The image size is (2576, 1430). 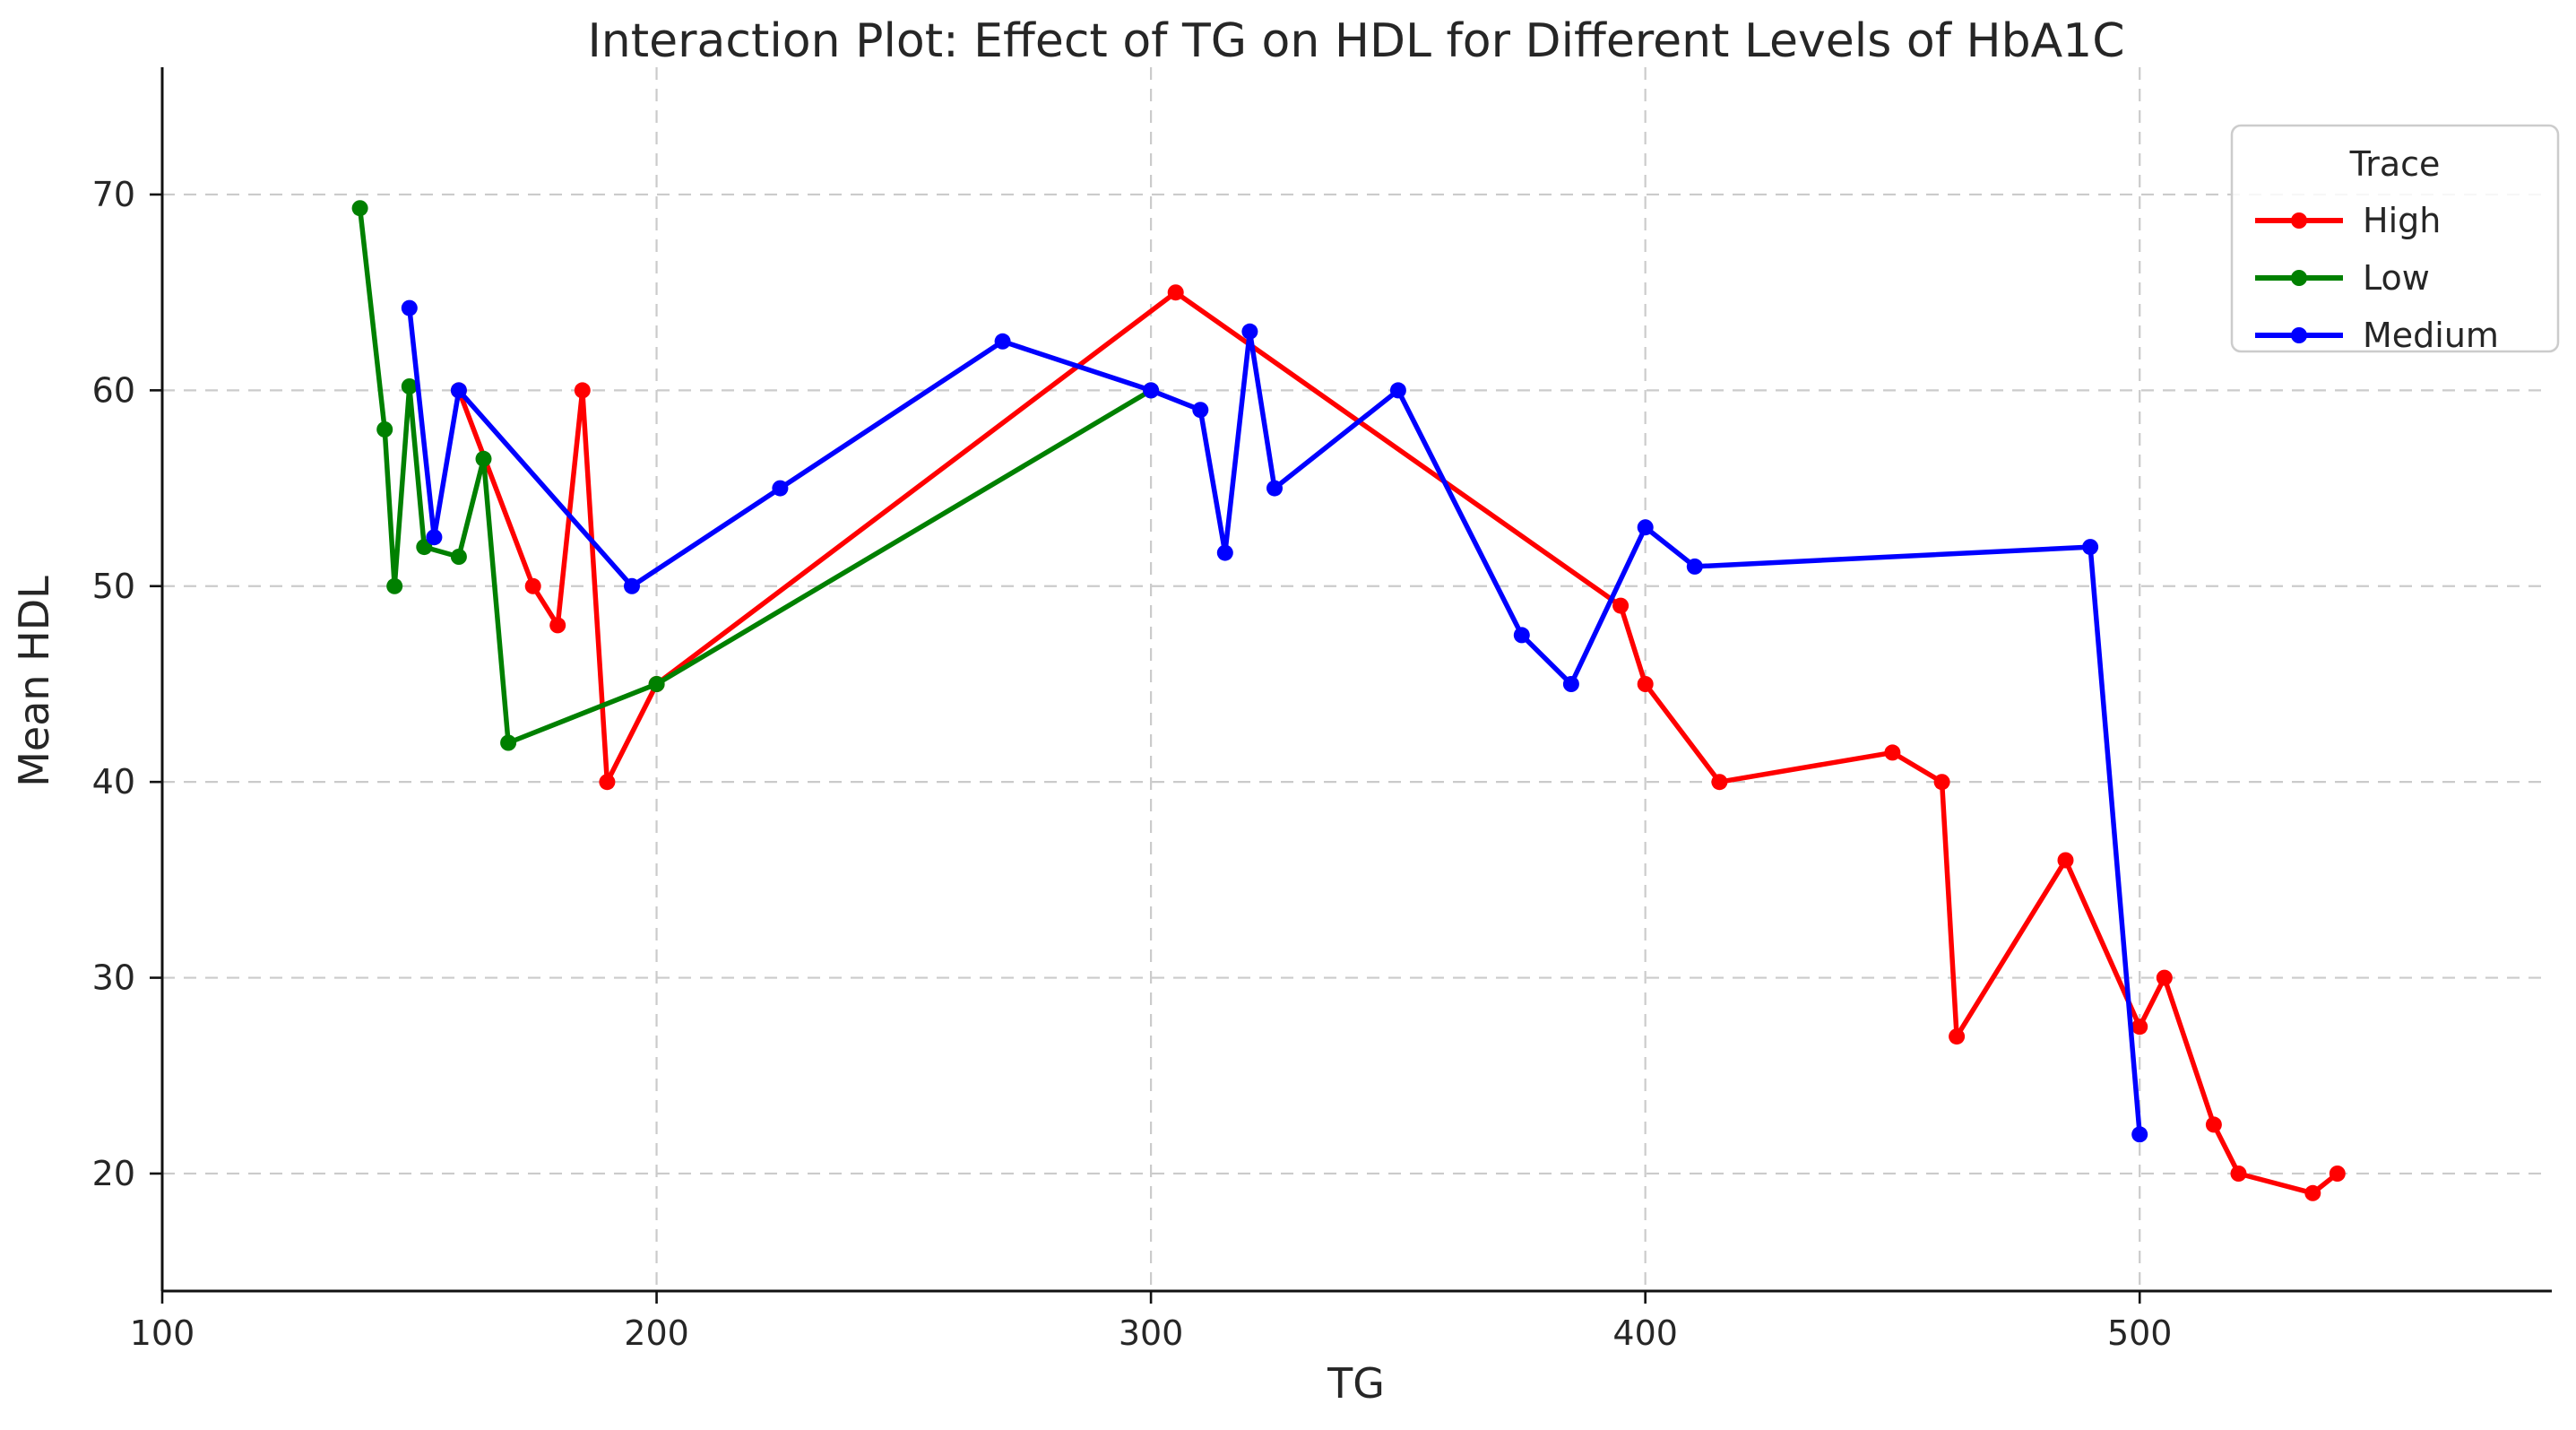 I want to click on x-tick-label: 200, so click(x=656, y=1333).